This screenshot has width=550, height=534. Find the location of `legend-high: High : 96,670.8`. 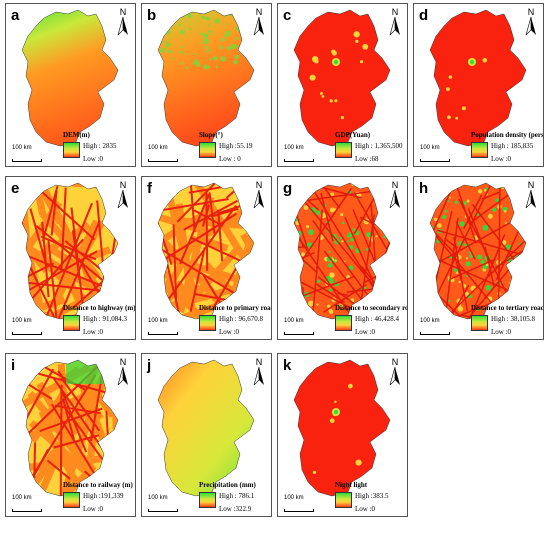

legend-high: High : 96,670.8 is located at coordinates (241, 319).